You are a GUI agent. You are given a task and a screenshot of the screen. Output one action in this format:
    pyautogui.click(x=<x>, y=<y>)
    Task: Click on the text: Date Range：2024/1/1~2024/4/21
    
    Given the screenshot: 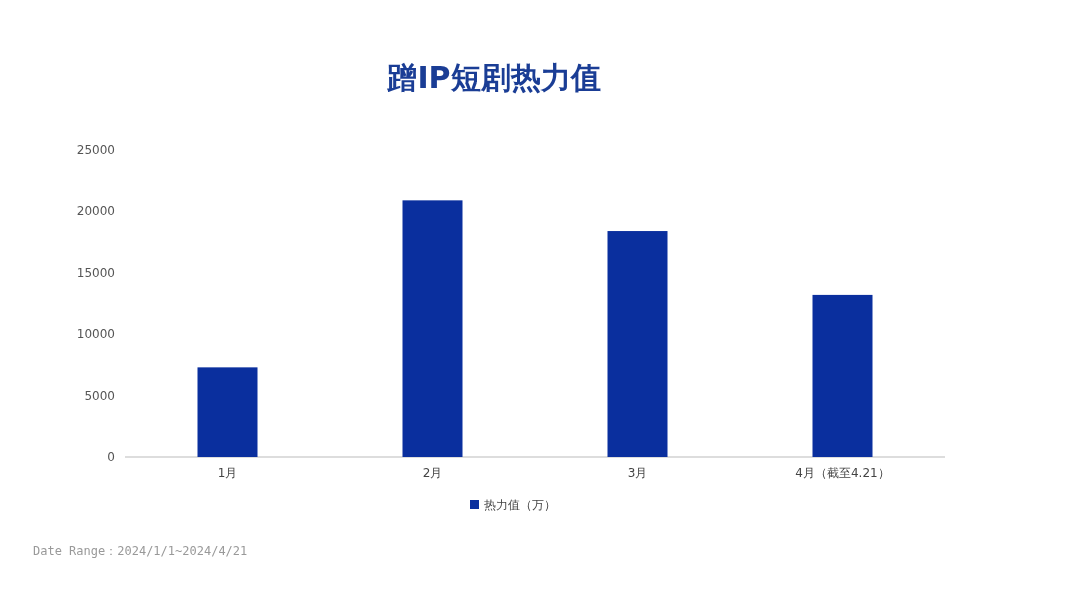 What is the action you would take?
    pyautogui.click(x=140, y=551)
    